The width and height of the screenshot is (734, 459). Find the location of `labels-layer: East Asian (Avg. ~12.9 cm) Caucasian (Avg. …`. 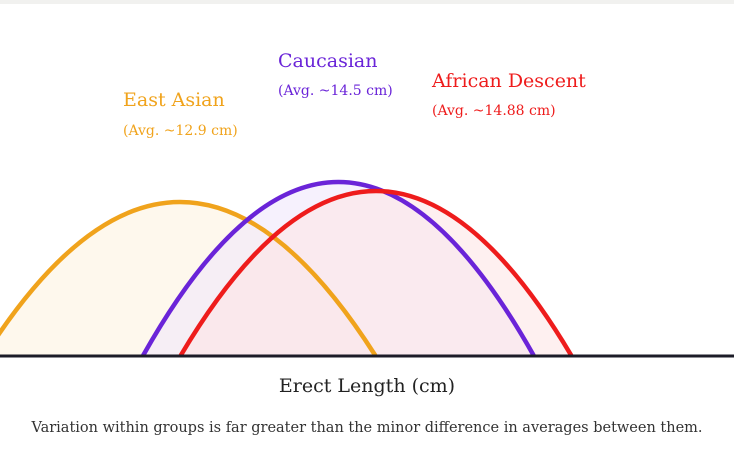

labels-layer: East Asian (Avg. ~12.9 cm) Caucasian (Avg. … is located at coordinates (354, 94).